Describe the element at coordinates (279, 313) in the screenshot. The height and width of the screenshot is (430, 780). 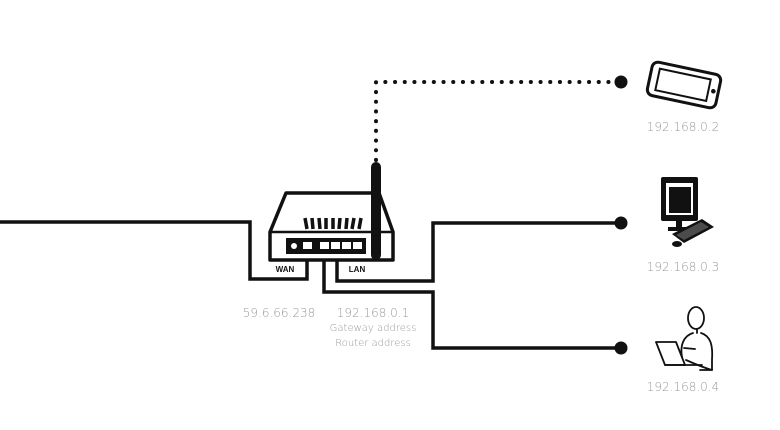
I see `wan-ip-address: 59.6.66.238` at that location.